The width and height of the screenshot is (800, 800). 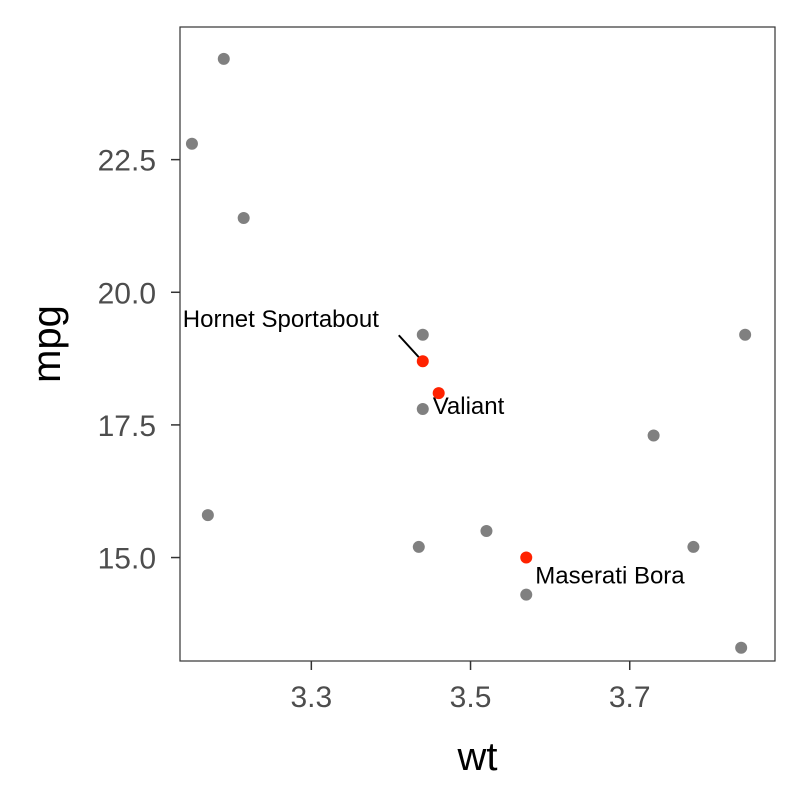 What do you see at coordinates (311, 697) in the screenshot?
I see `x-tick-label: 3.3` at bounding box center [311, 697].